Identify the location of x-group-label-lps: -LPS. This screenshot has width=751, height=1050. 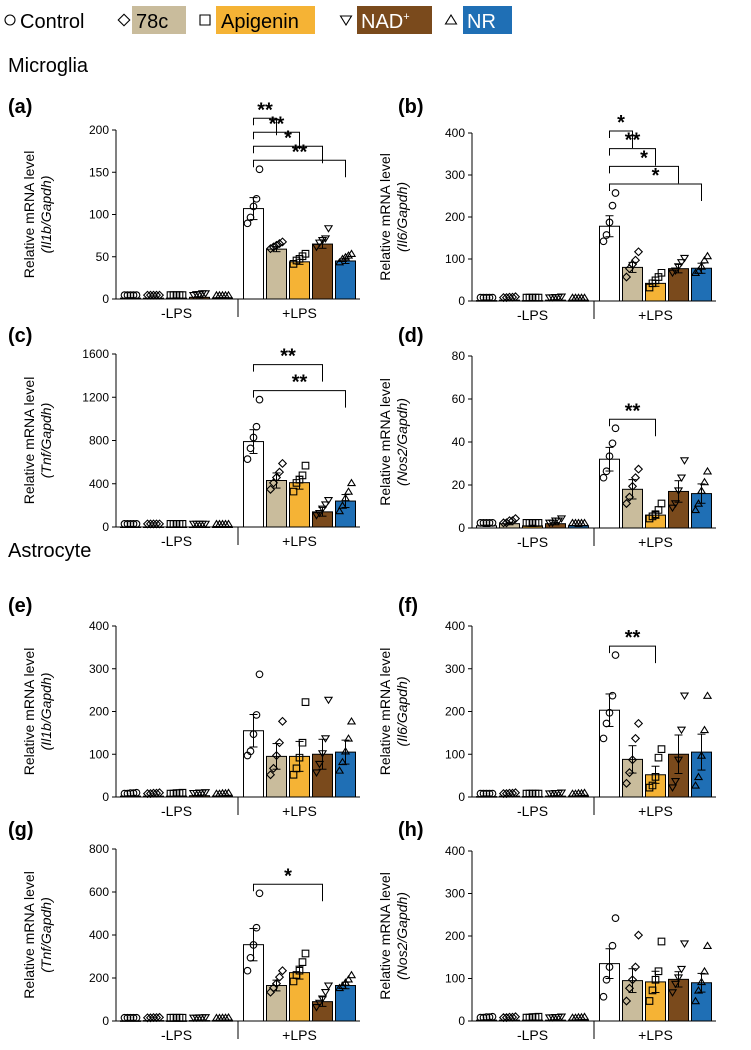
(532, 542).